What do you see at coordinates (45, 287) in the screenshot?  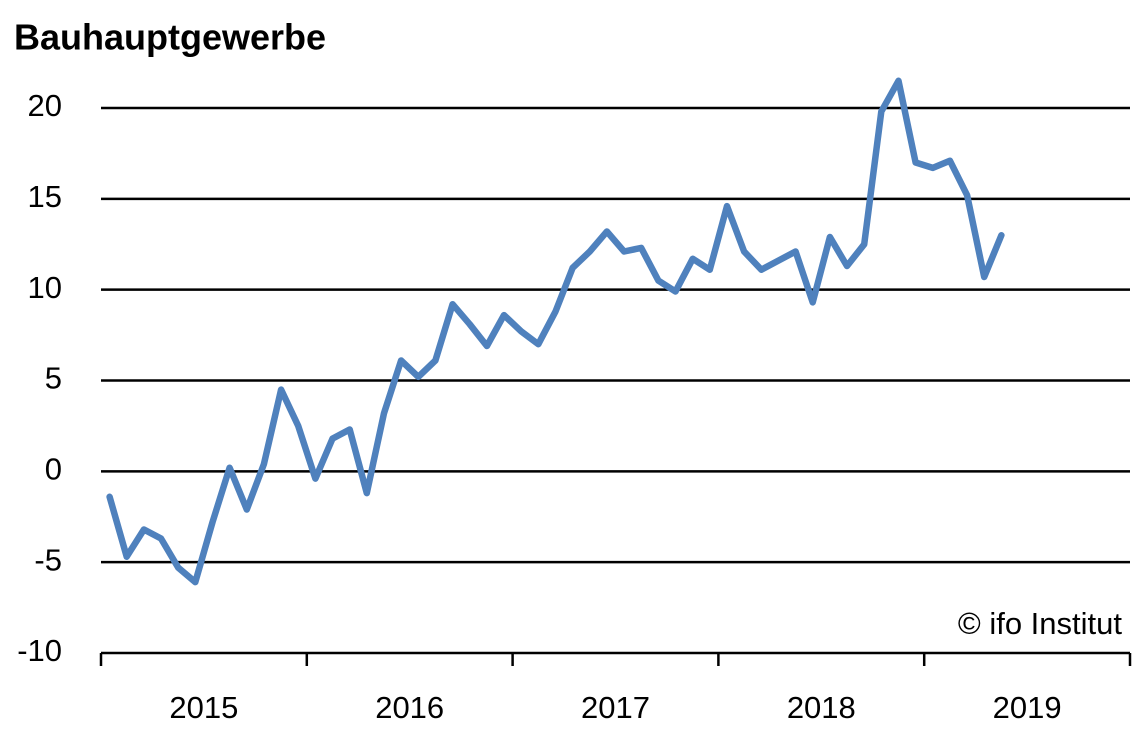 I see `y-tick-label: 10` at bounding box center [45, 287].